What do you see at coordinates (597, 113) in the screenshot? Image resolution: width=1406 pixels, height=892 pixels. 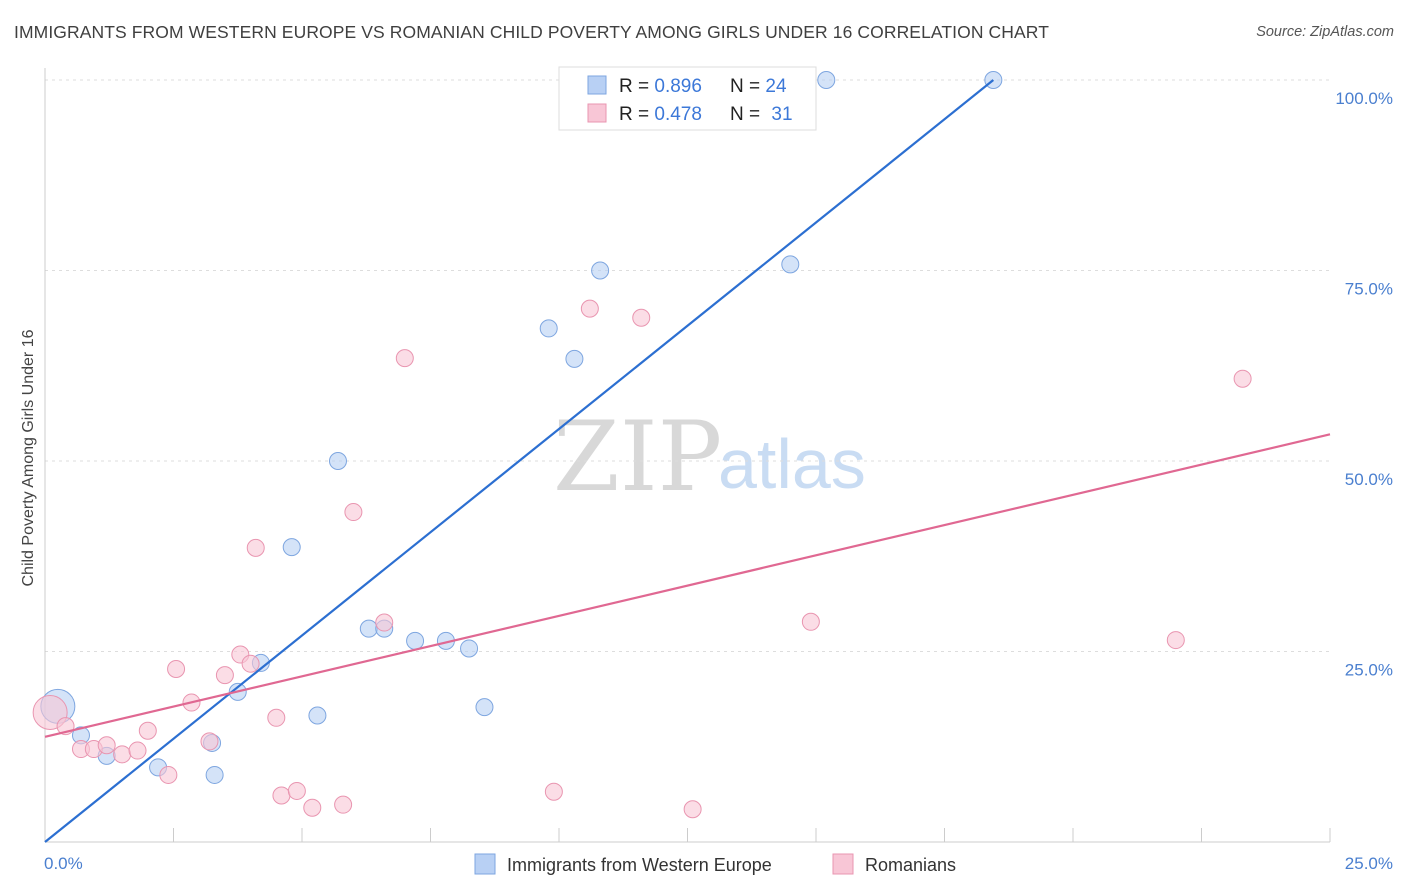 I see `legend-swatch-pink` at bounding box center [597, 113].